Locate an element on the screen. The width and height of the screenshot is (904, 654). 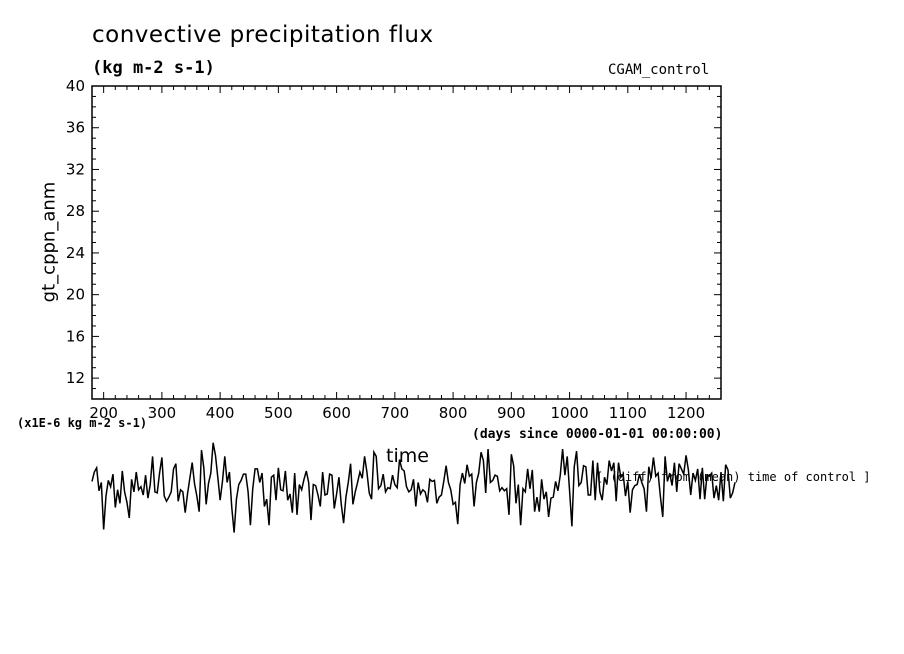
y-scale-note: (x1E-6 kg m-2 s-1) is located at coordinates (82, 423).